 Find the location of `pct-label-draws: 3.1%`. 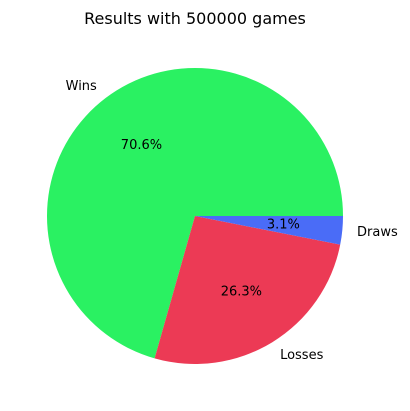

pct-label-draws: 3.1% is located at coordinates (283, 225).